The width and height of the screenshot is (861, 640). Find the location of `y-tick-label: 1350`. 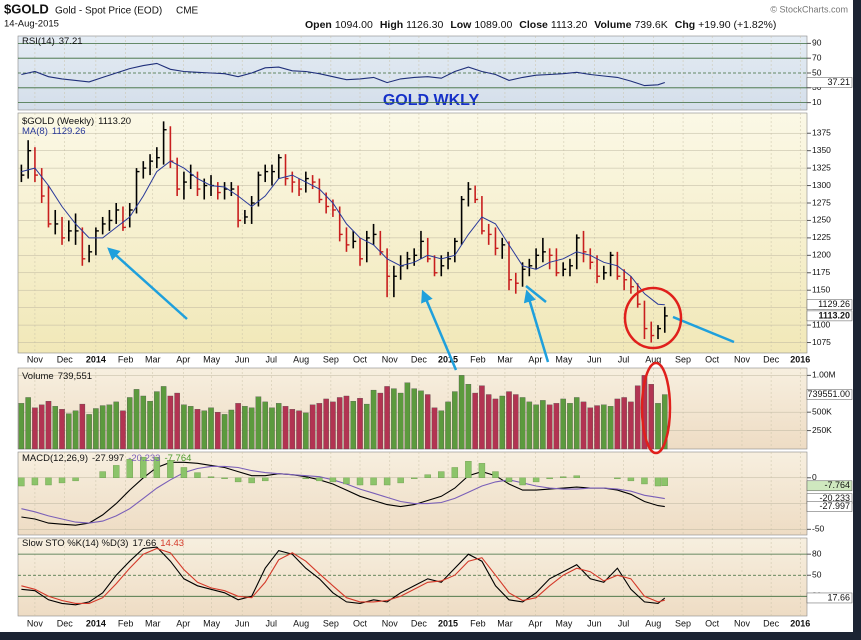

y-tick-label: 1350 is located at coordinates (821, 150).